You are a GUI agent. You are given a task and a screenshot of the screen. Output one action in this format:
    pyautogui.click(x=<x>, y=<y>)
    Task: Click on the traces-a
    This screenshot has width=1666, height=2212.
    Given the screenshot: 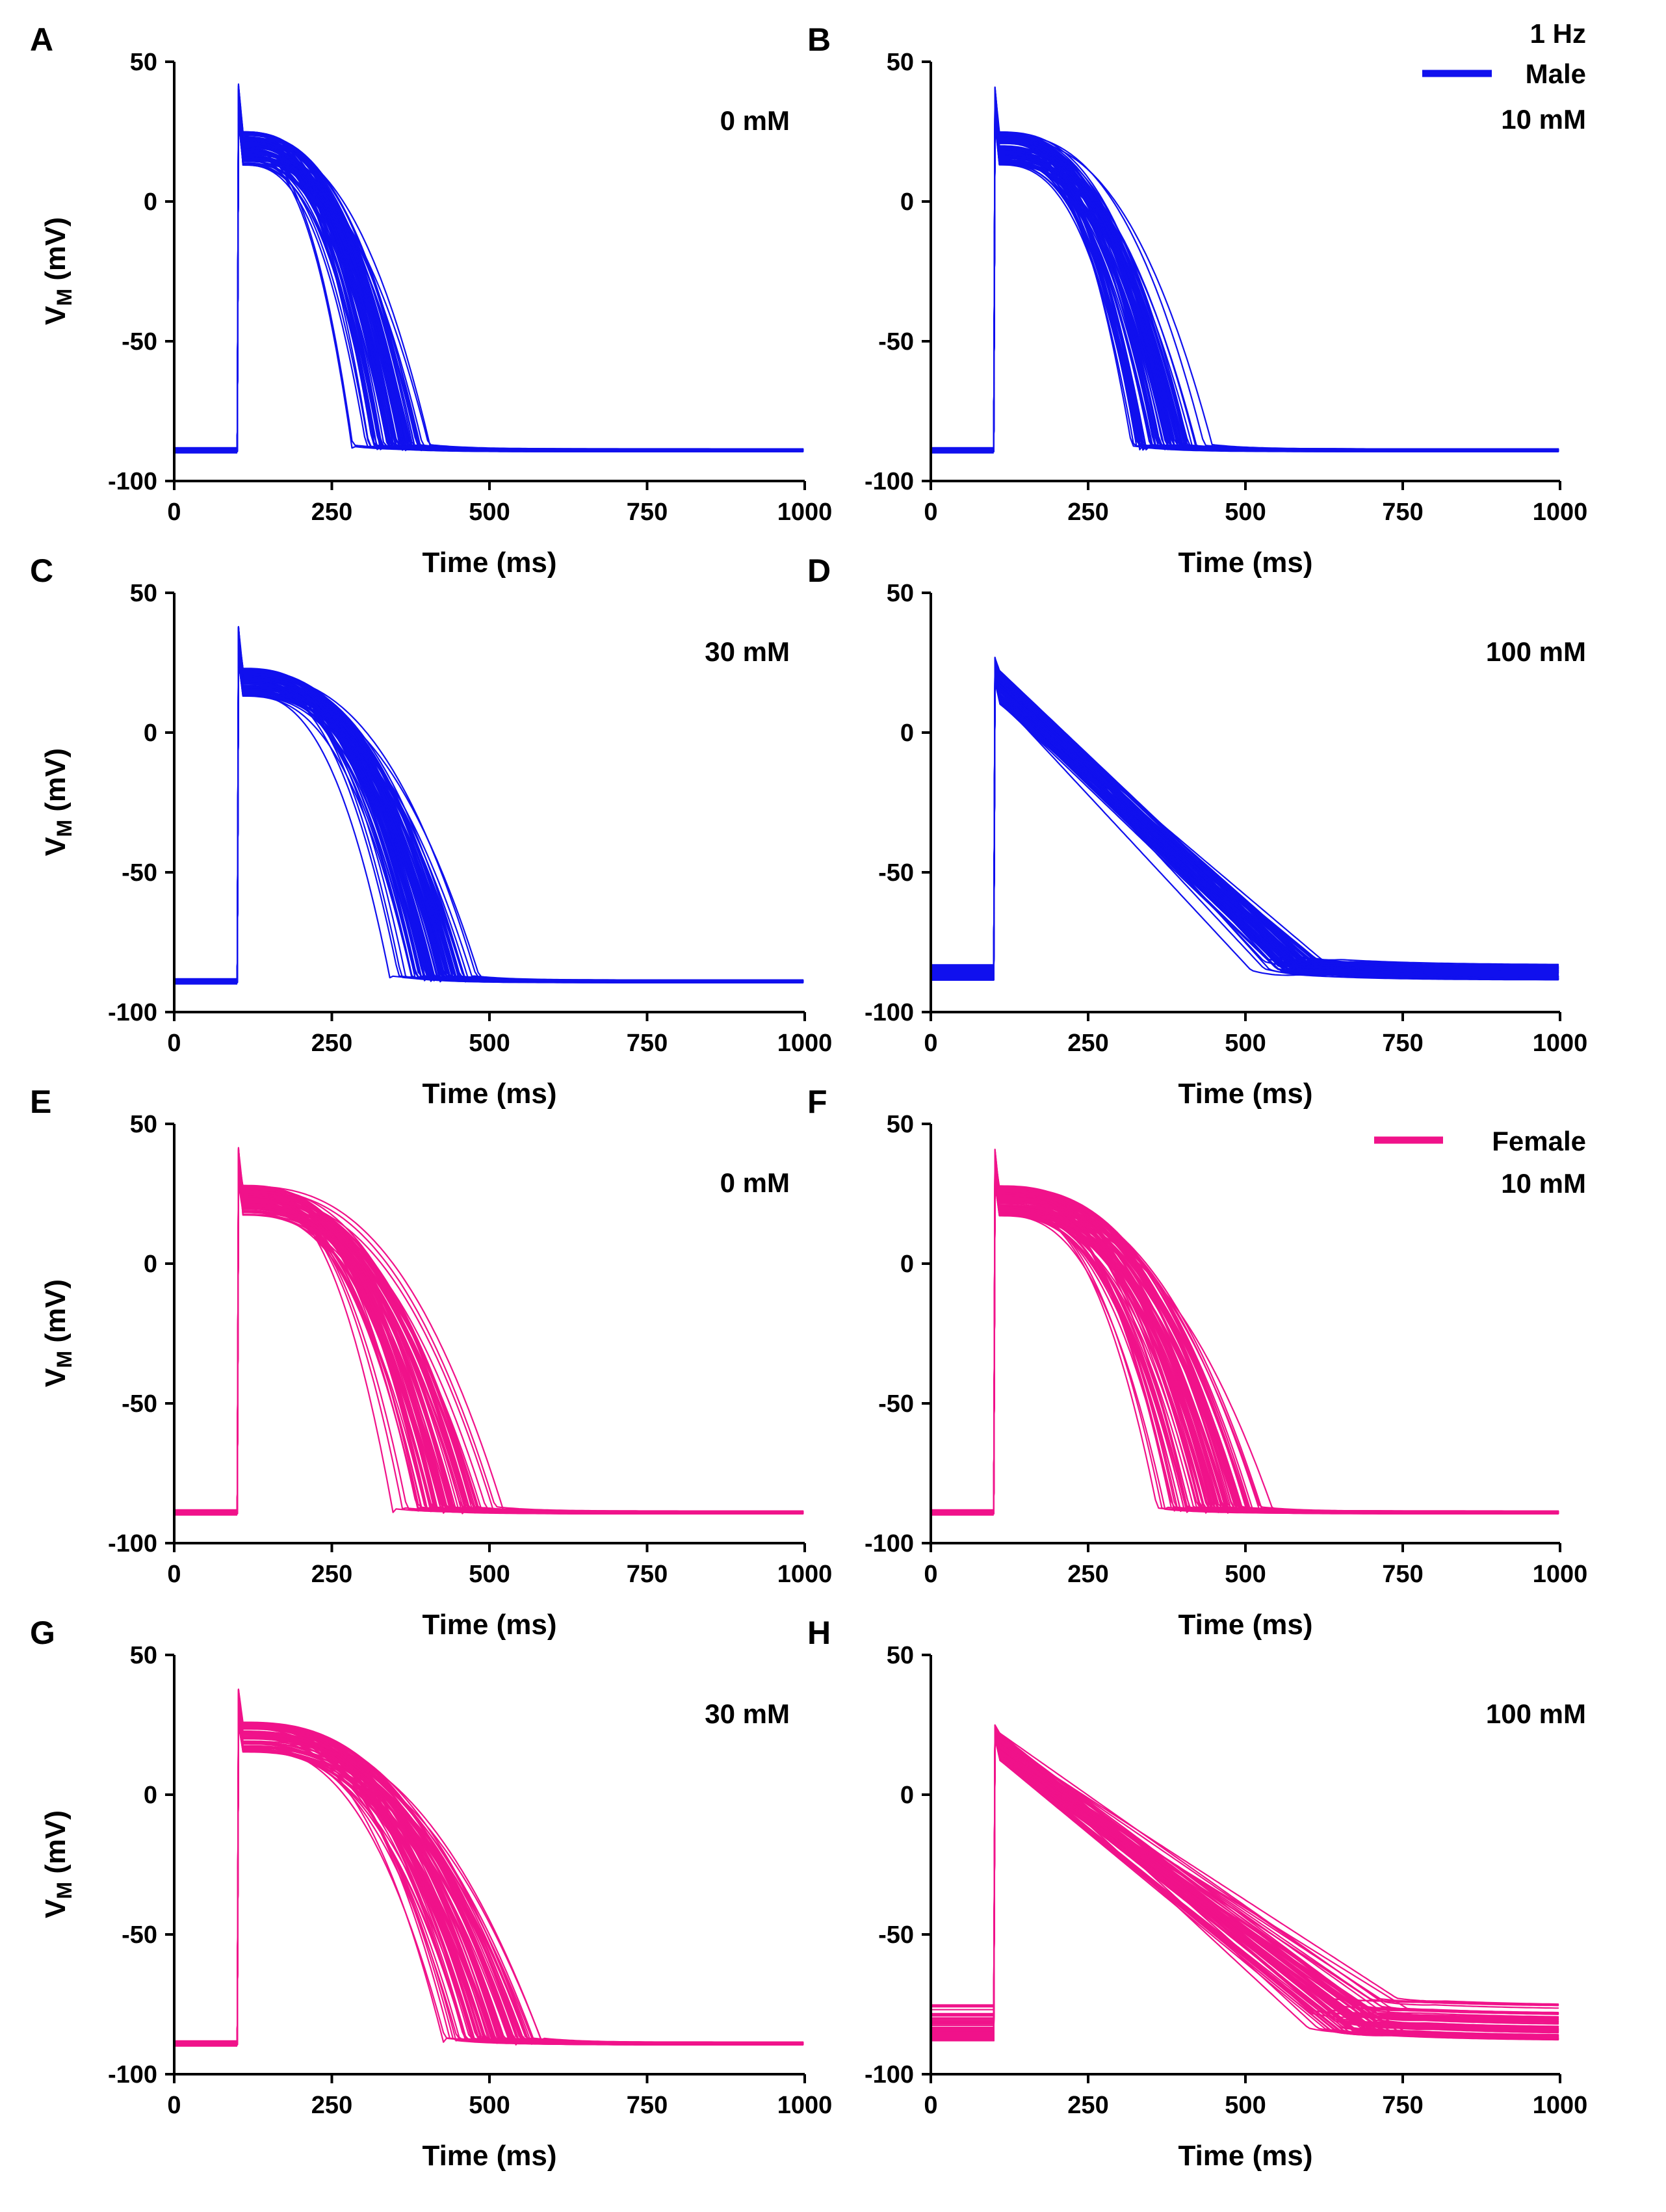 What is the action you would take?
    pyautogui.click(x=488, y=268)
    